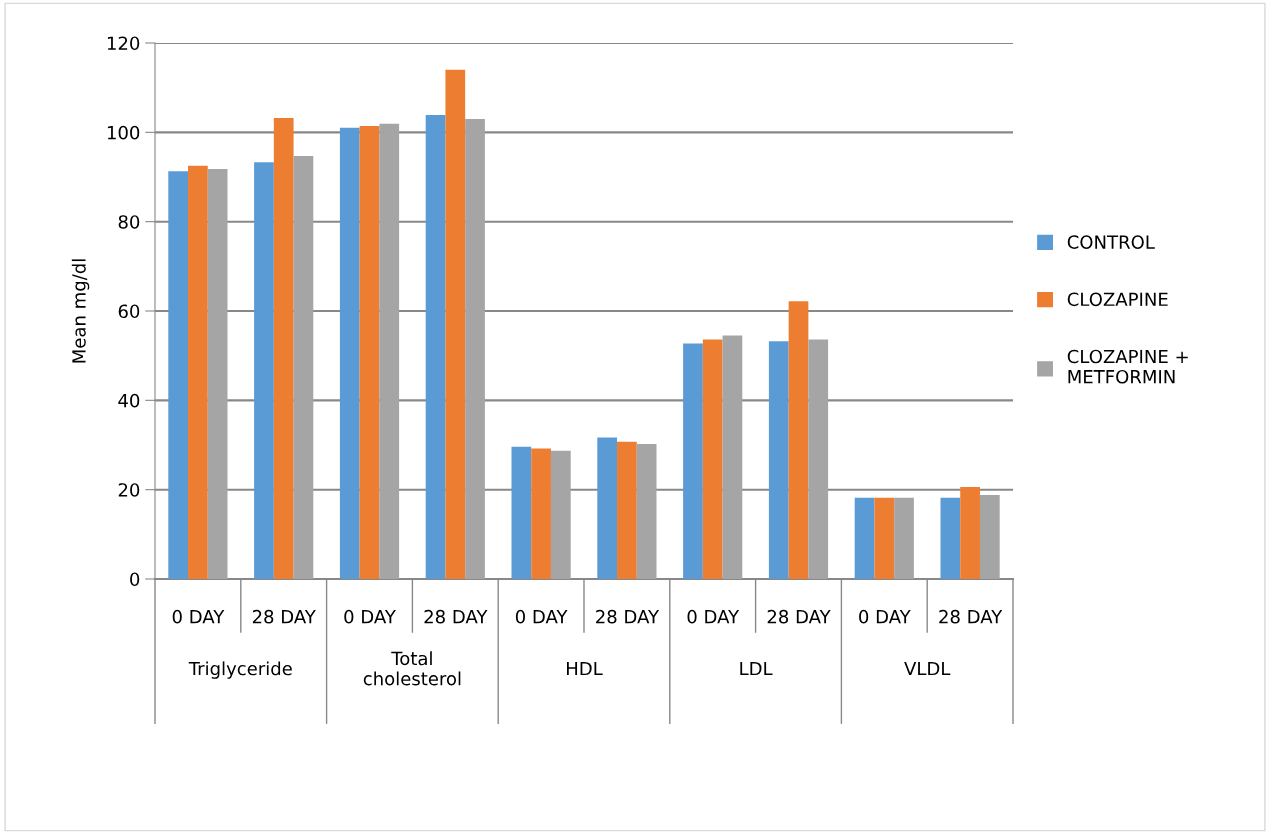  Describe the element at coordinates (129, 311) in the screenshot. I see `y-tick-label: 60` at that location.